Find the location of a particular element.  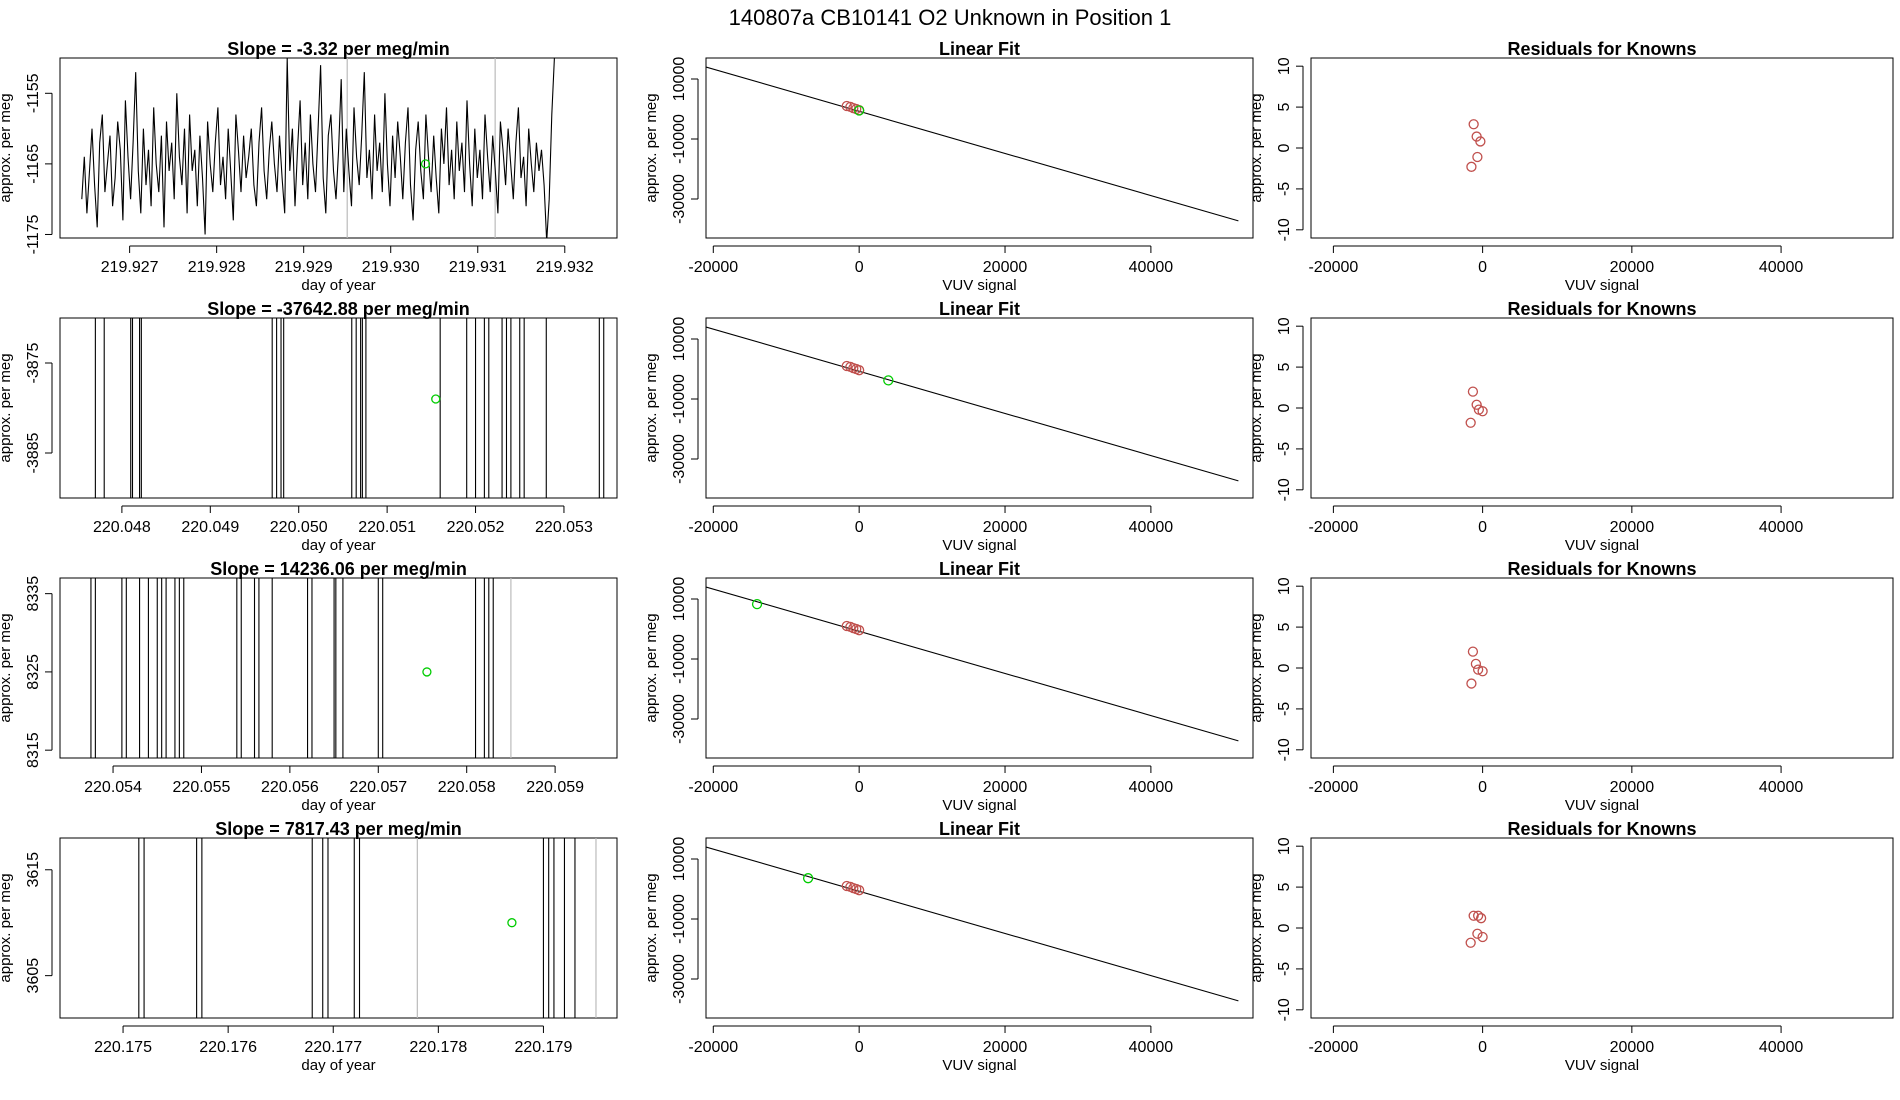

y-tick-label: 3615 is located at coordinates (33, 870).